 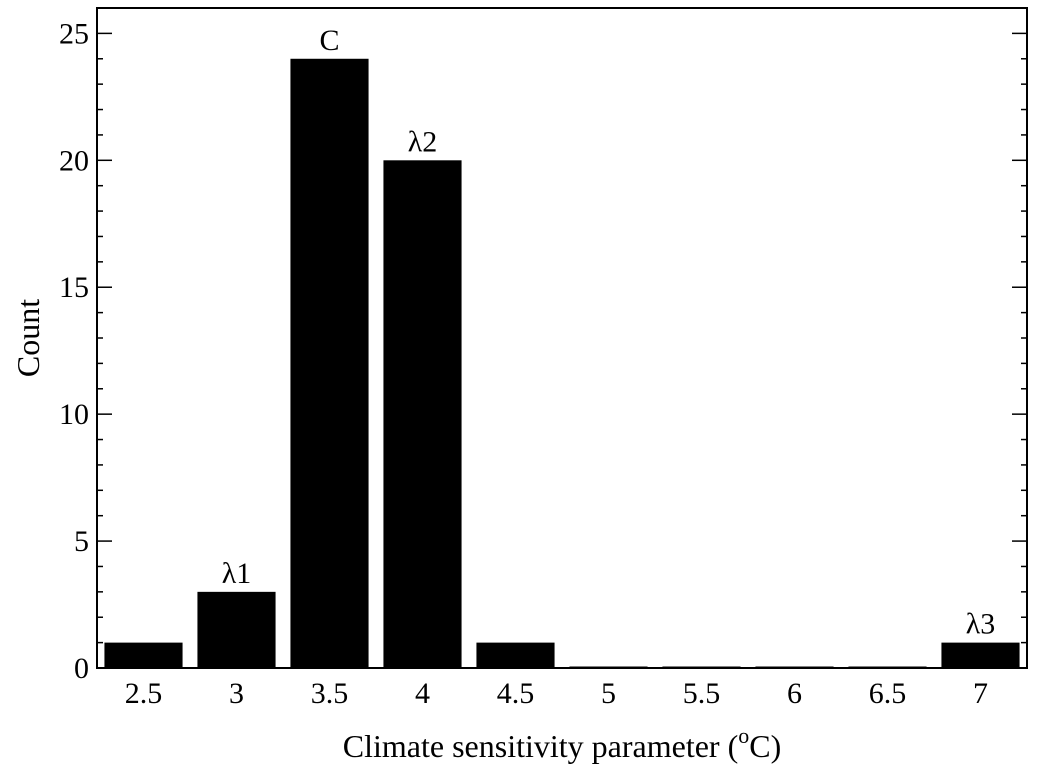 I want to click on bar-label-7: λ3, so click(x=981, y=624).